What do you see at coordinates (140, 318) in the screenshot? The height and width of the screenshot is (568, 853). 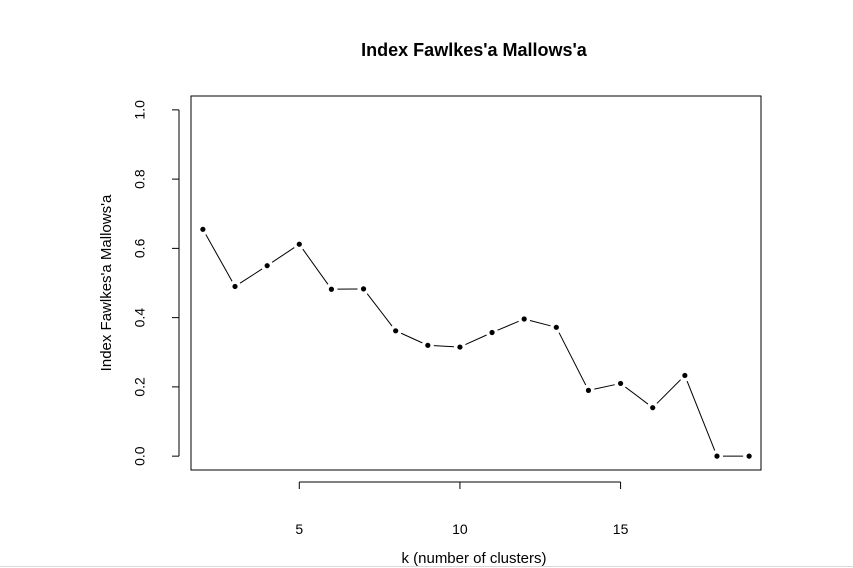 I see `y-tick-label: 0.4` at bounding box center [140, 318].